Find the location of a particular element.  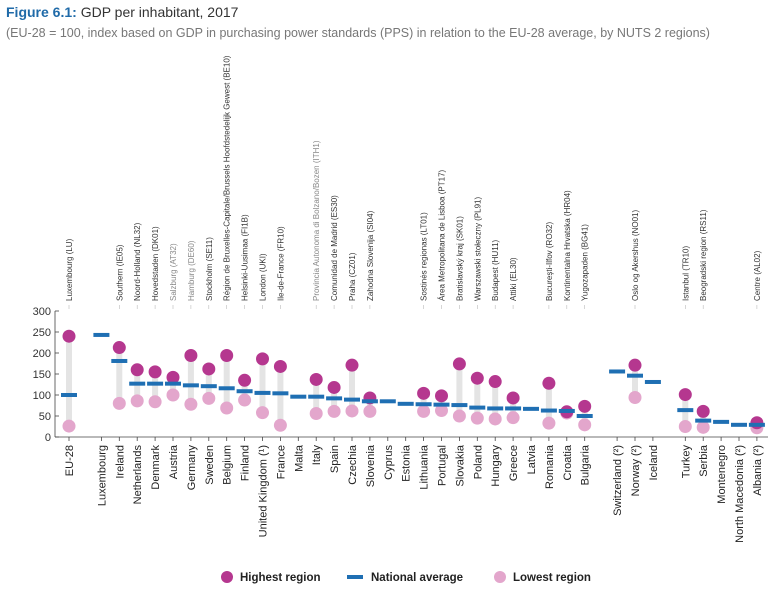

highest-region-label: Sostinės regionas (LT01) is located at coordinates (424, 256).